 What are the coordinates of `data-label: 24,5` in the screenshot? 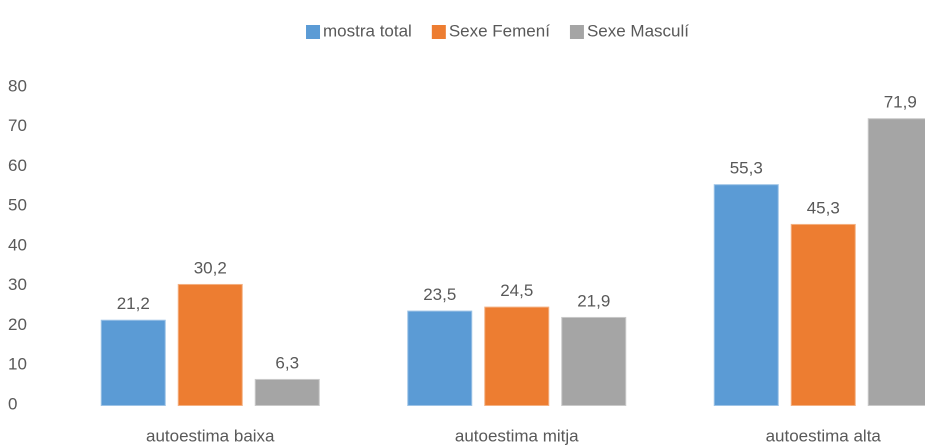 It's located at (516, 290).